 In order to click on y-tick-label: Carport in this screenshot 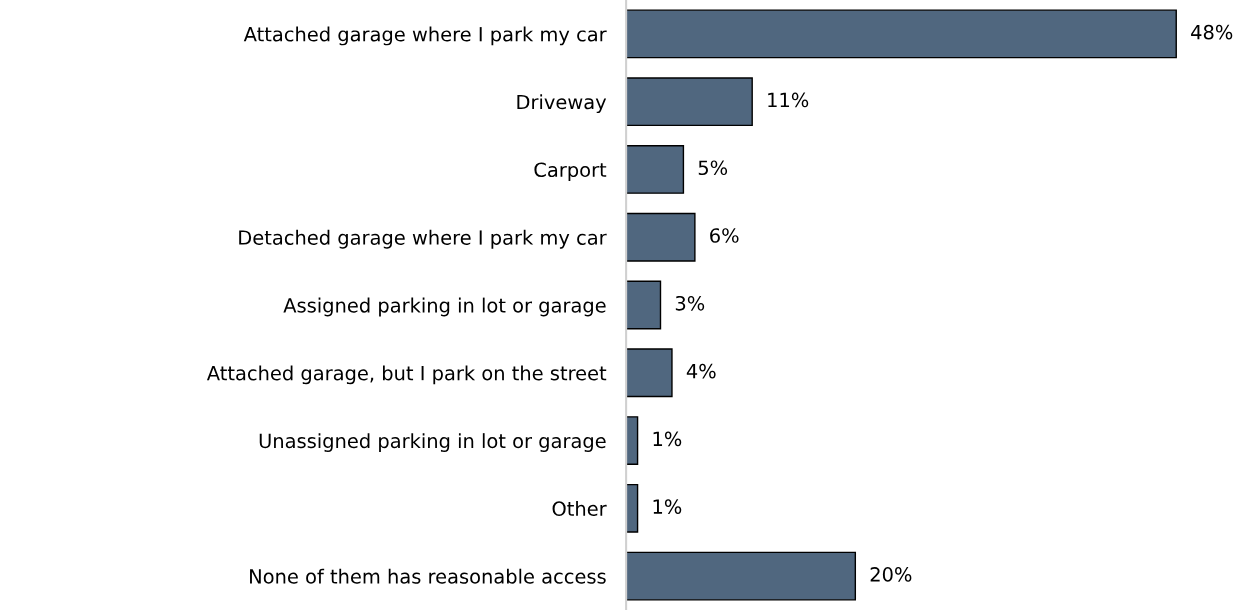, I will do `click(570, 171)`.